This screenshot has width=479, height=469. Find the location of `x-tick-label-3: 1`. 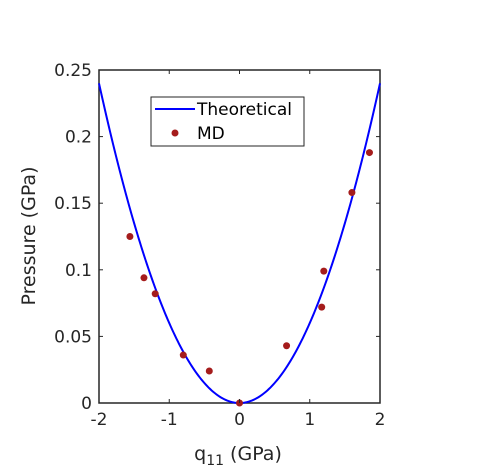

x-tick-label-3: 1 is located at coordinates (309, 420).